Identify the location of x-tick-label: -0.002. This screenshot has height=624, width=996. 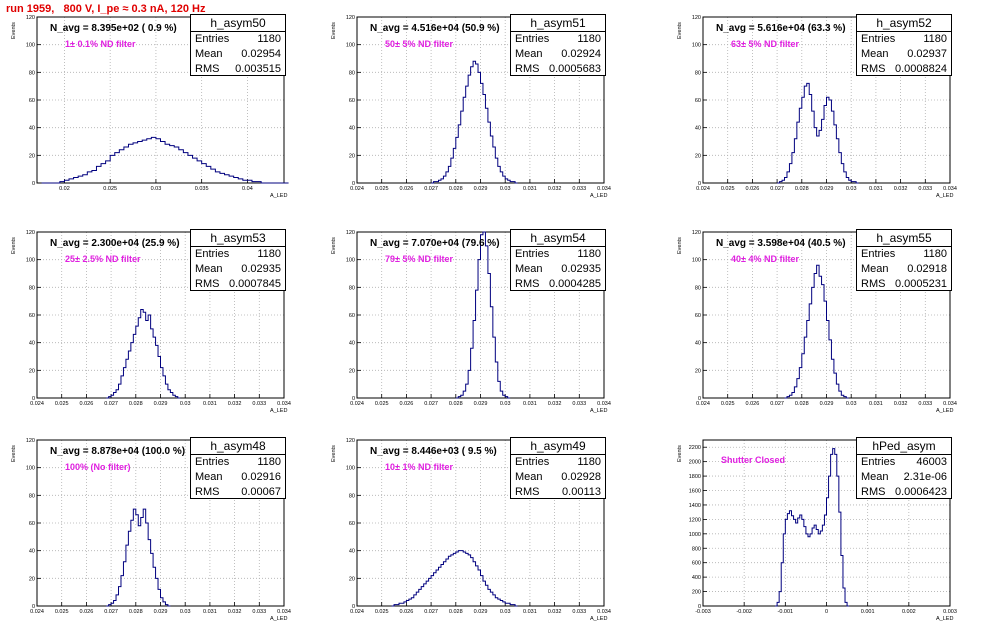
(744, 612).